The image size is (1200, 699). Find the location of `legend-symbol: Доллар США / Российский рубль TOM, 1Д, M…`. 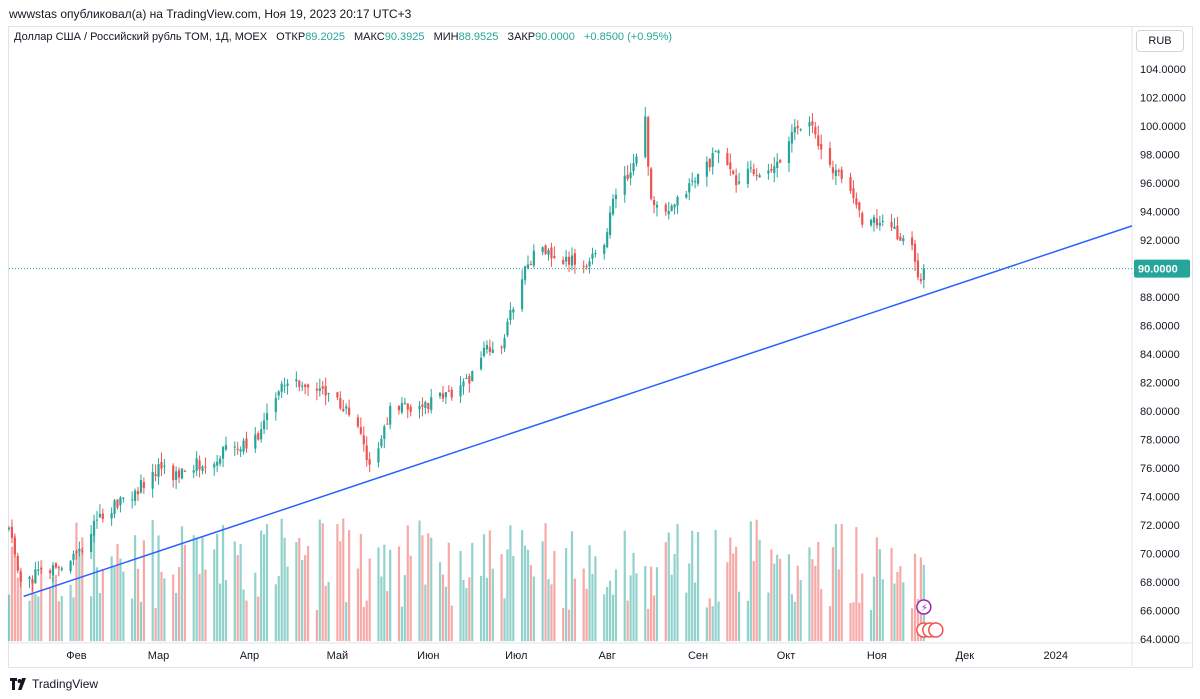

legend-symbol: Доллар США / Российский рубль TOM, 1Д, M… is located at coordinates (141, 37).